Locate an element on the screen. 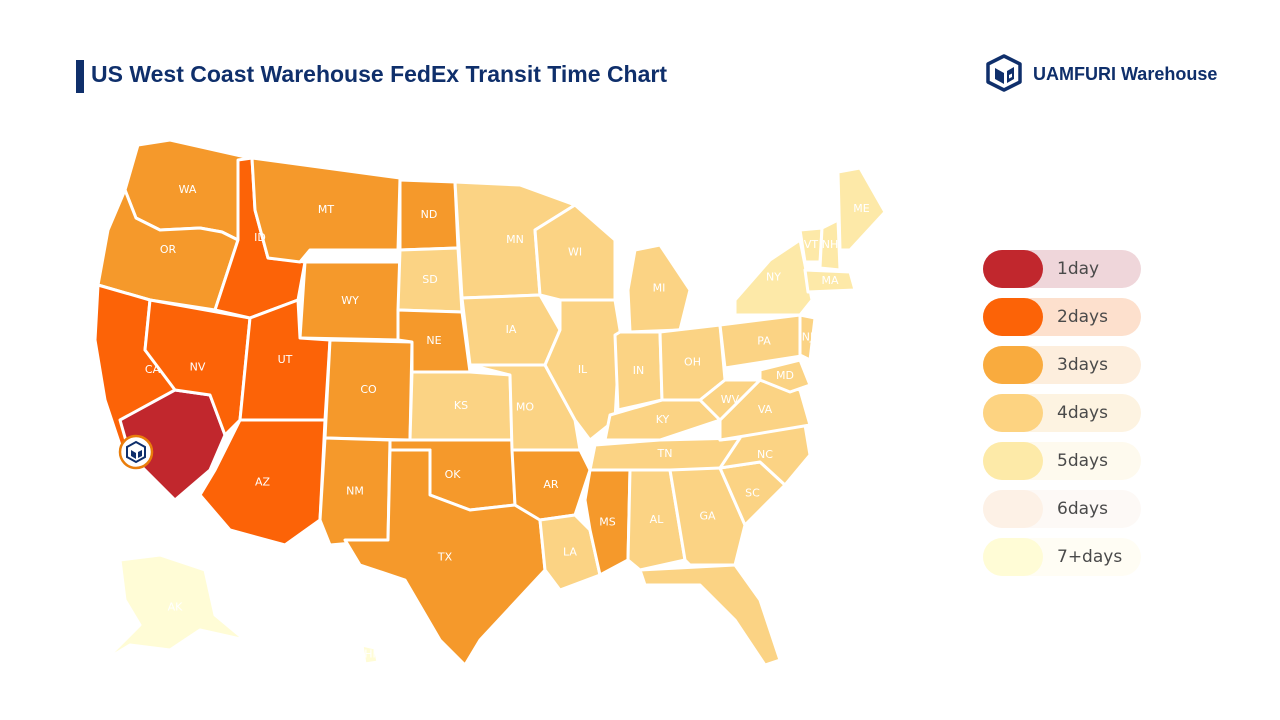 The width and height of the screenshot is (1280, 720). state-label-mt: MT is located at coordinates (326, 209).